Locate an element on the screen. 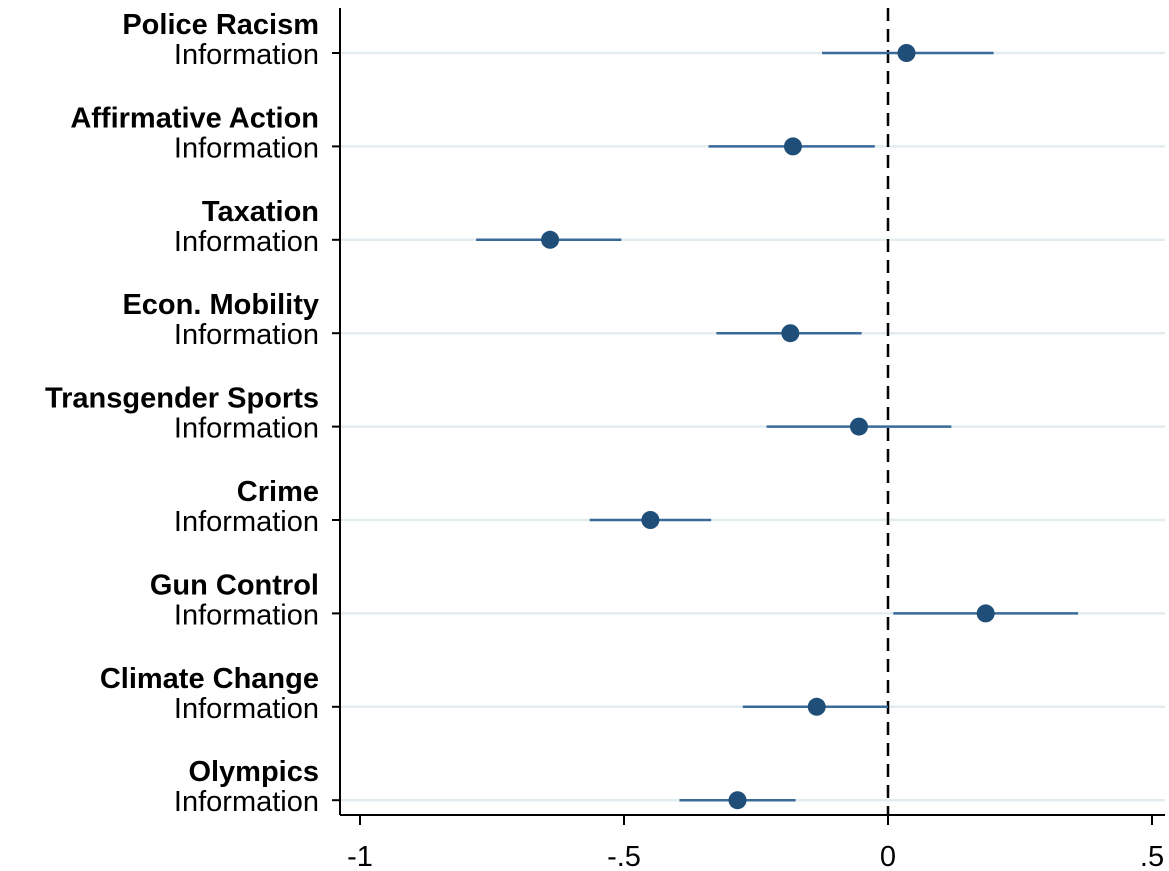  x-tick-label: -.5 is located at coordinates (624, 856).